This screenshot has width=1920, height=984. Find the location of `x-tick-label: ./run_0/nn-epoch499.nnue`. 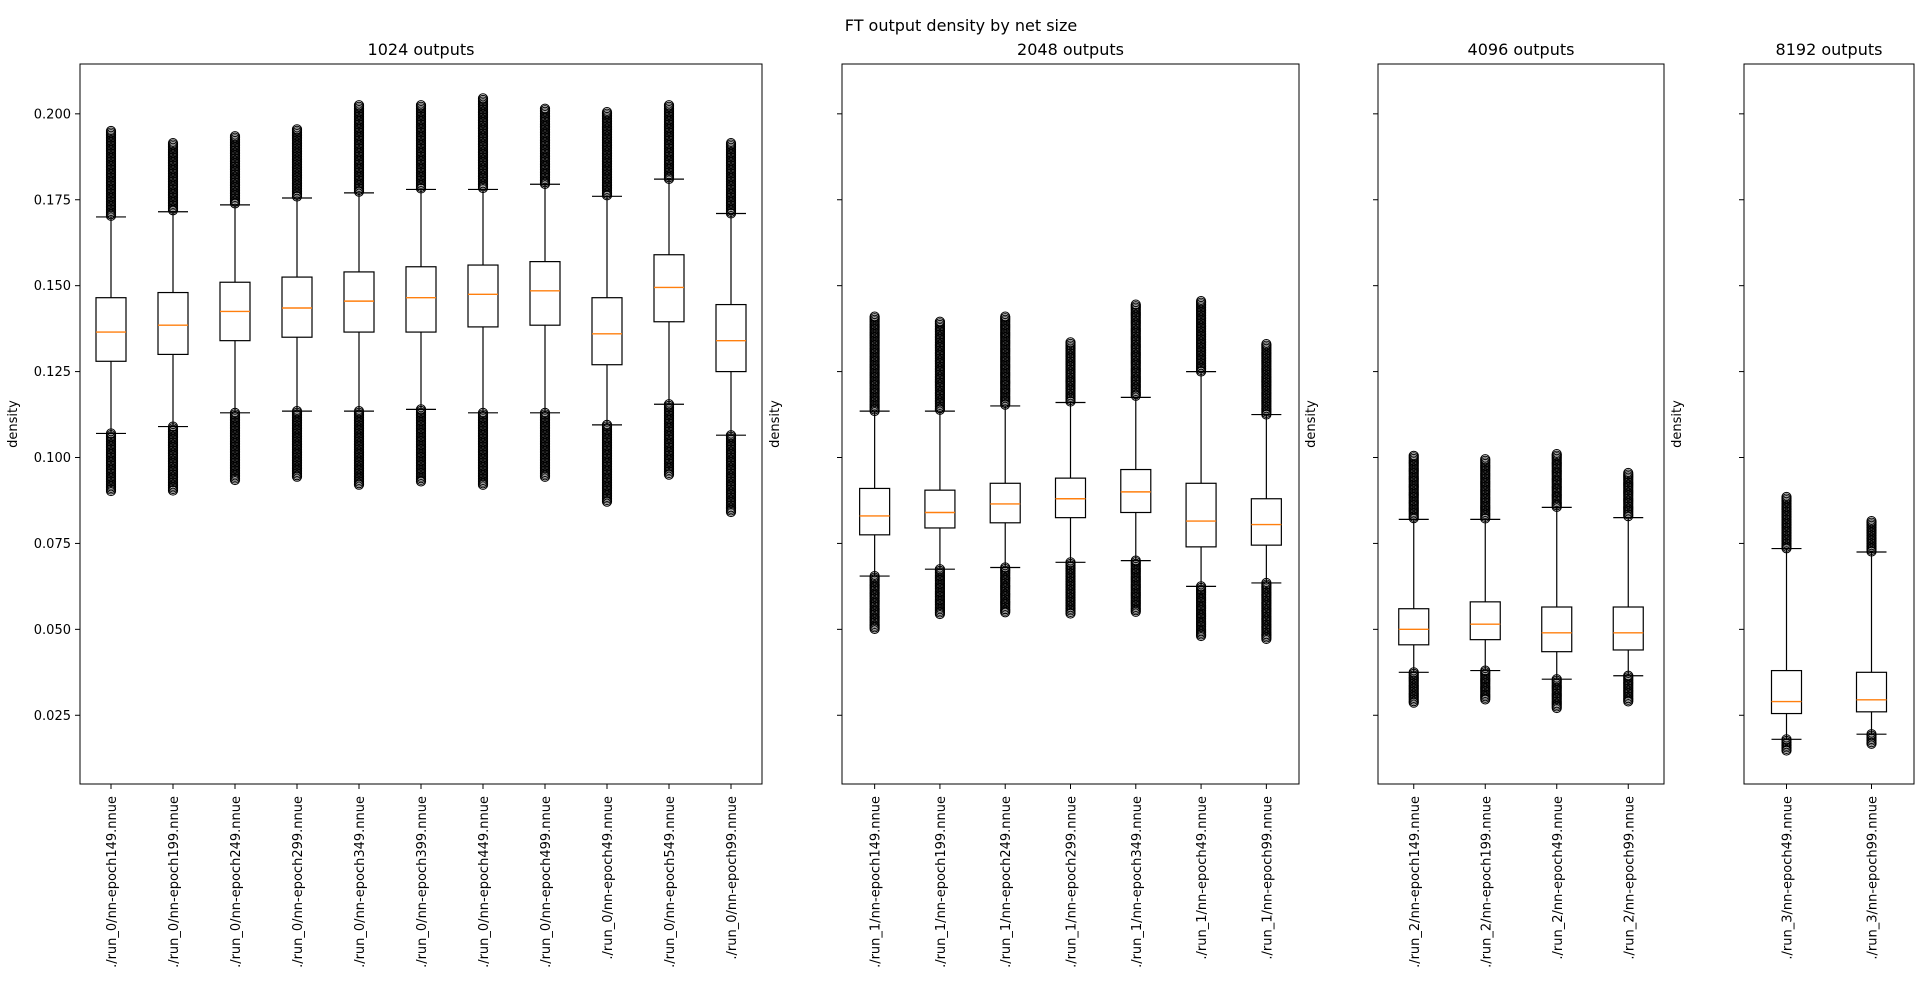

x-tick-label: ./run_0/nn-epoch499.nnue is located at coordinates (546, 882).